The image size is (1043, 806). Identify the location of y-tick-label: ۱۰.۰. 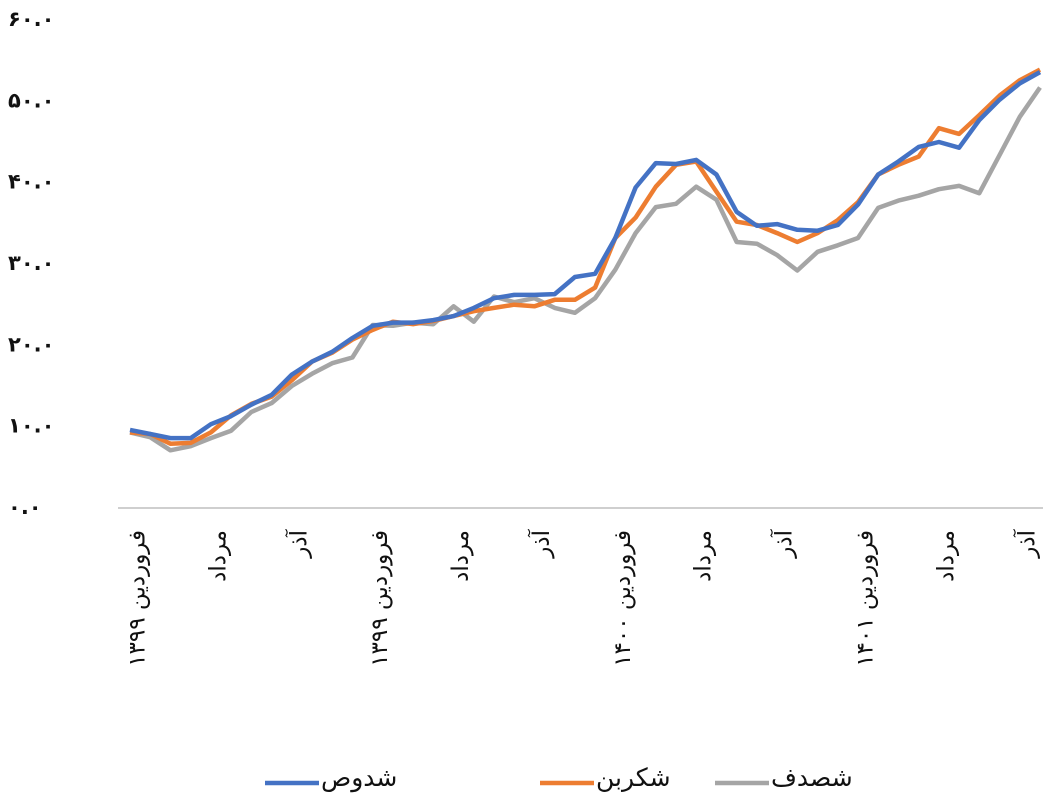
(31, 426).